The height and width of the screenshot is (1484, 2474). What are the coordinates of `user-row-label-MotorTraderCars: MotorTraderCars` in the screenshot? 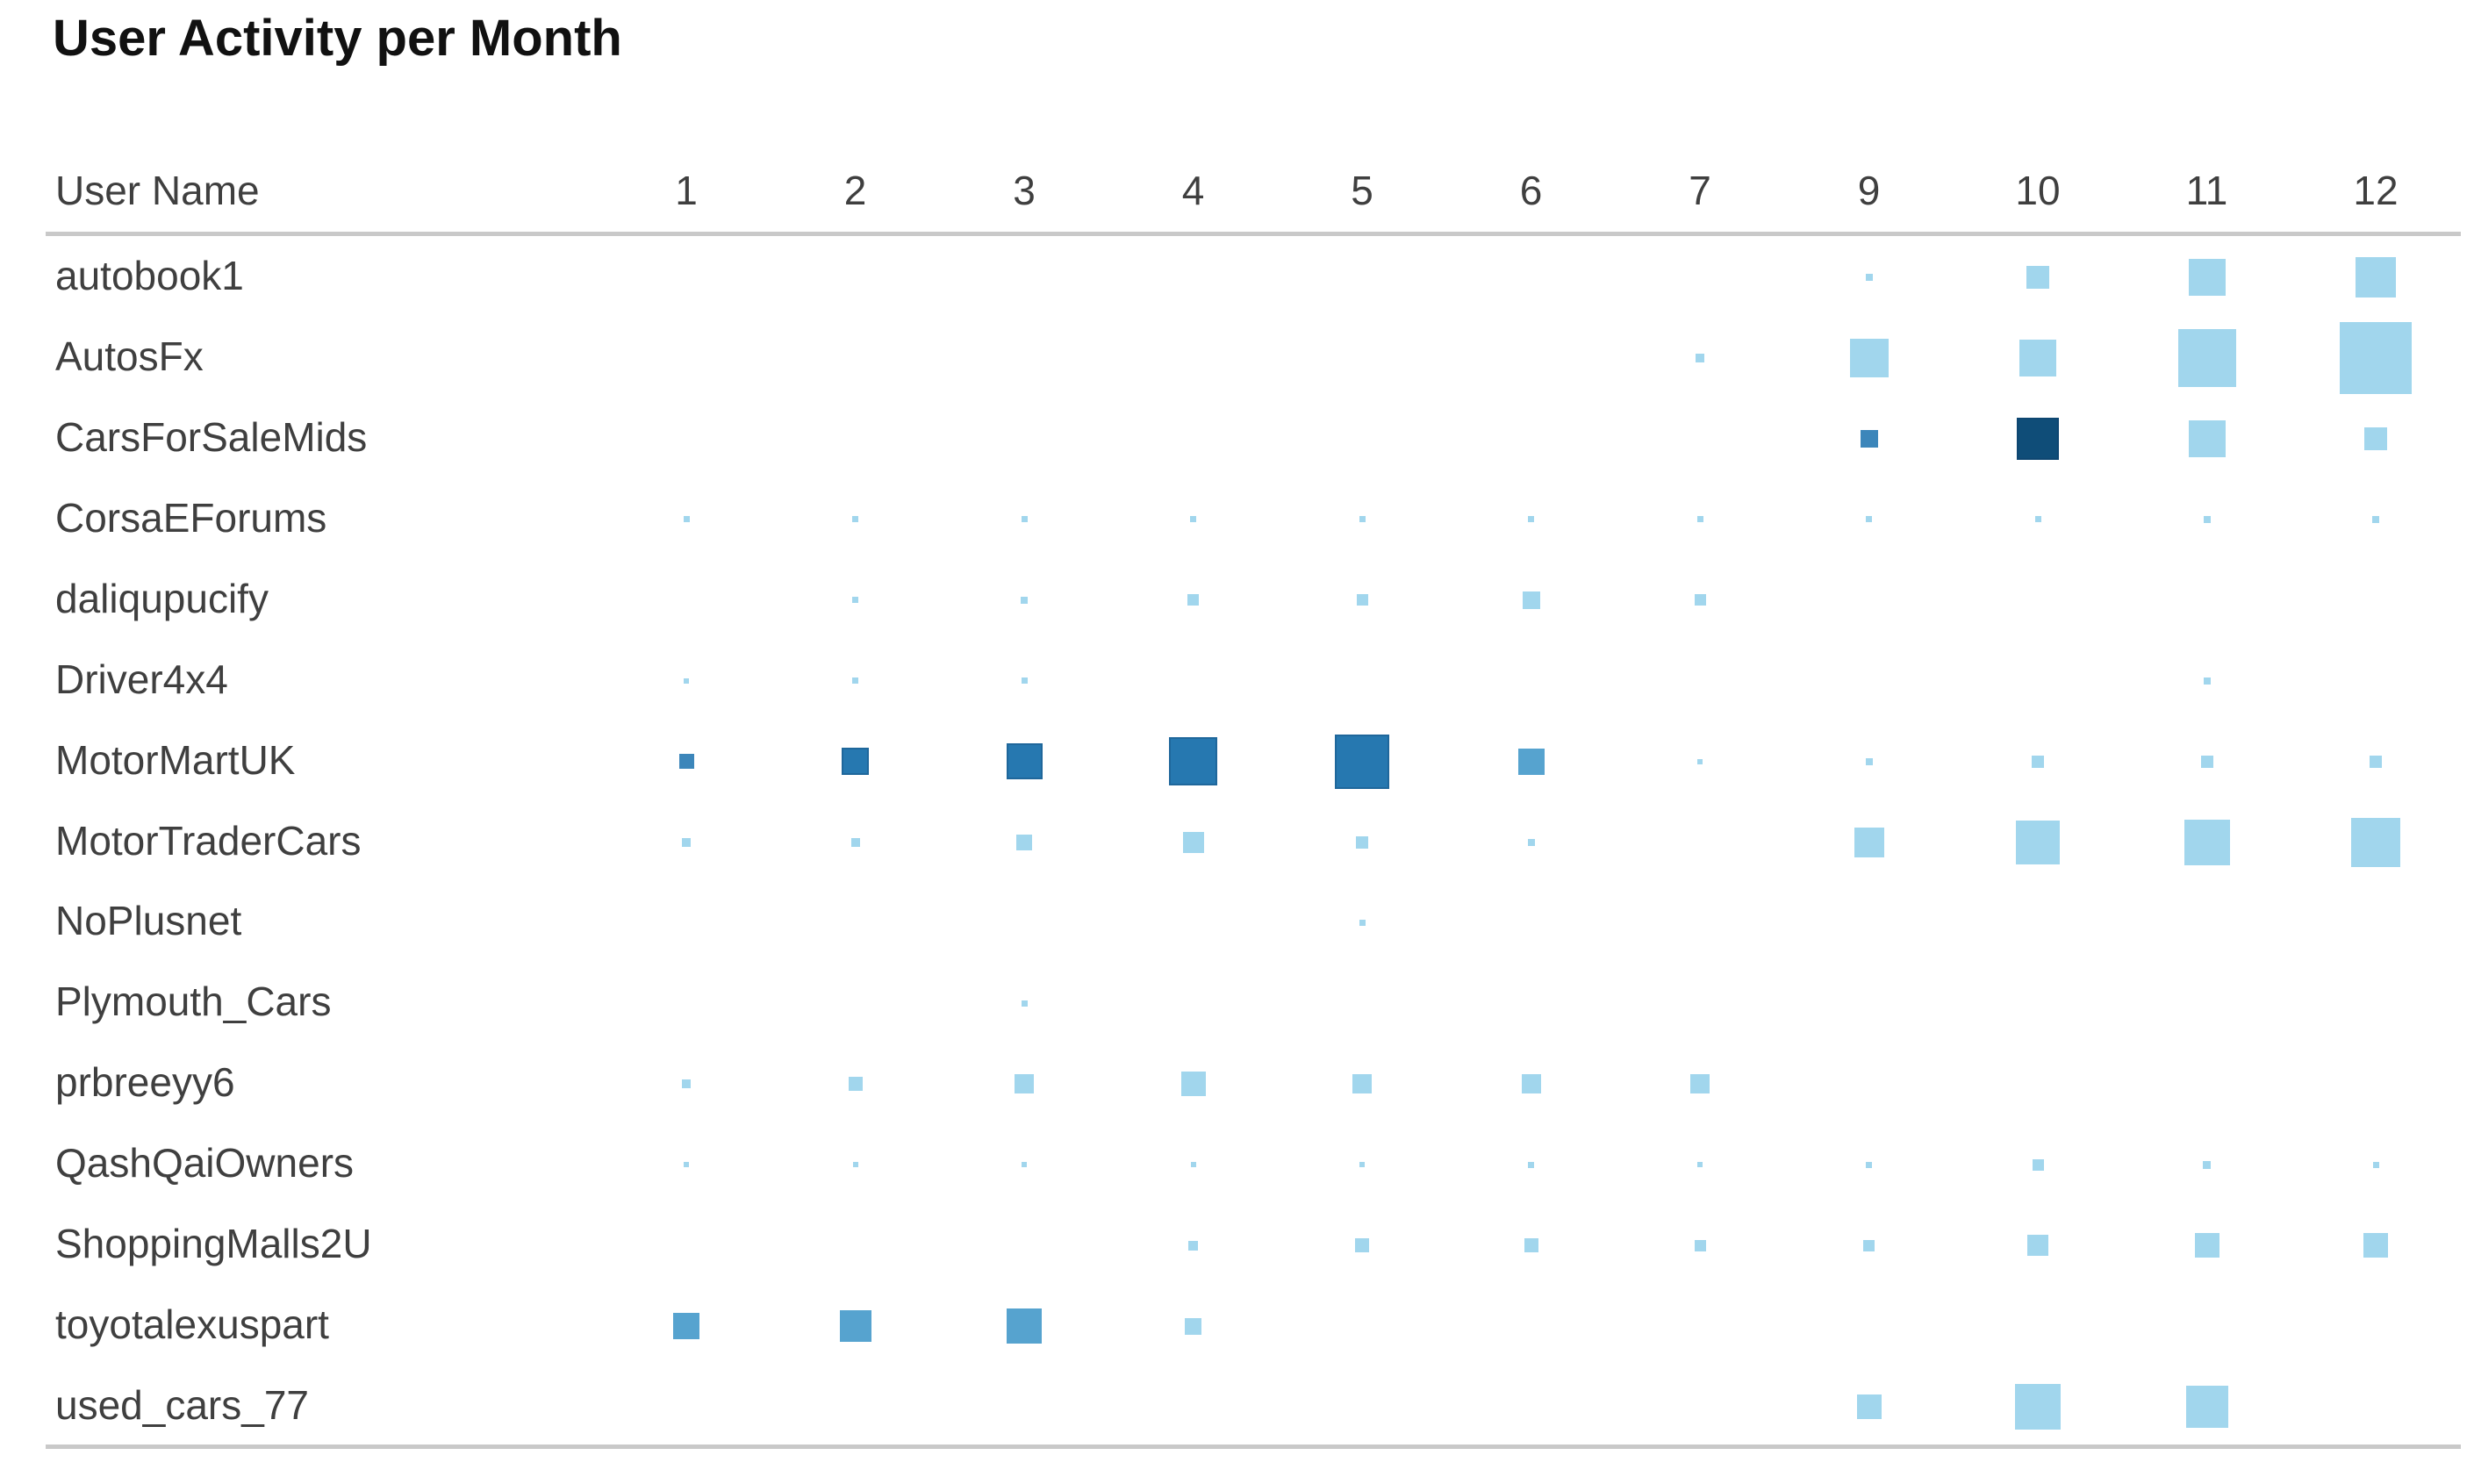 It's located at (208, 840).